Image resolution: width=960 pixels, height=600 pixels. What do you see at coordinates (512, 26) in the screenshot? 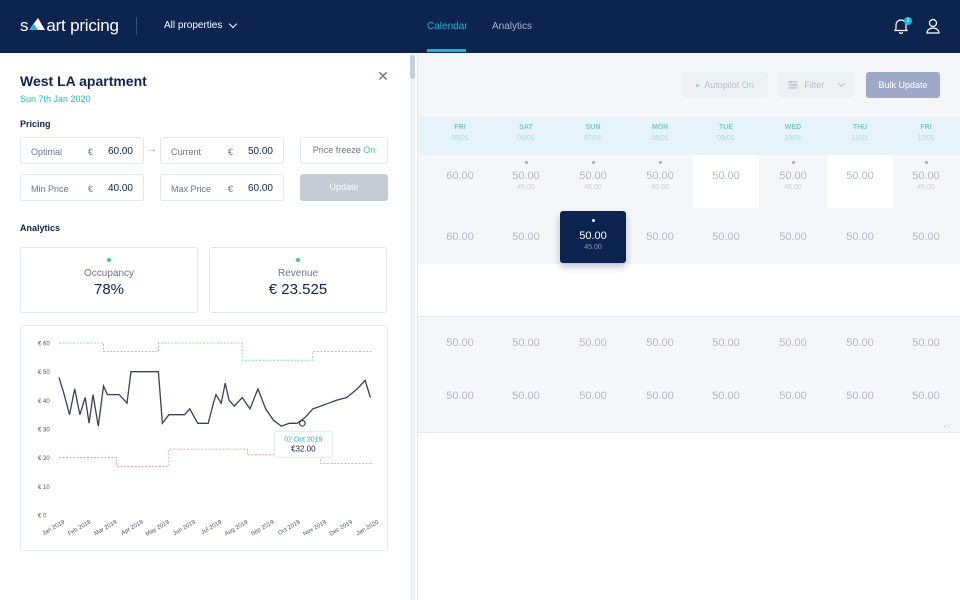
I see `tab-analytics: Analytics` at bounding box center [512, 26].